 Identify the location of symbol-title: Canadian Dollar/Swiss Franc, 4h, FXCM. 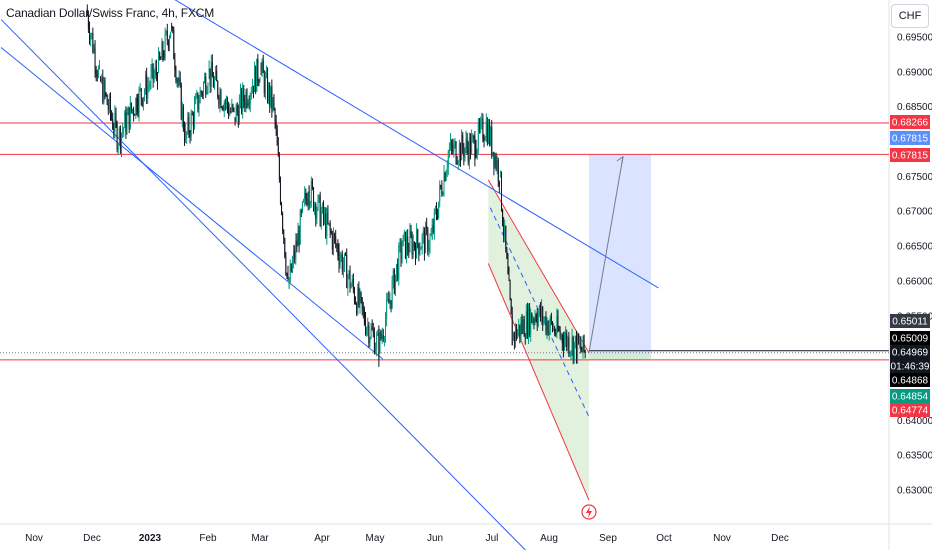
(110, 13).